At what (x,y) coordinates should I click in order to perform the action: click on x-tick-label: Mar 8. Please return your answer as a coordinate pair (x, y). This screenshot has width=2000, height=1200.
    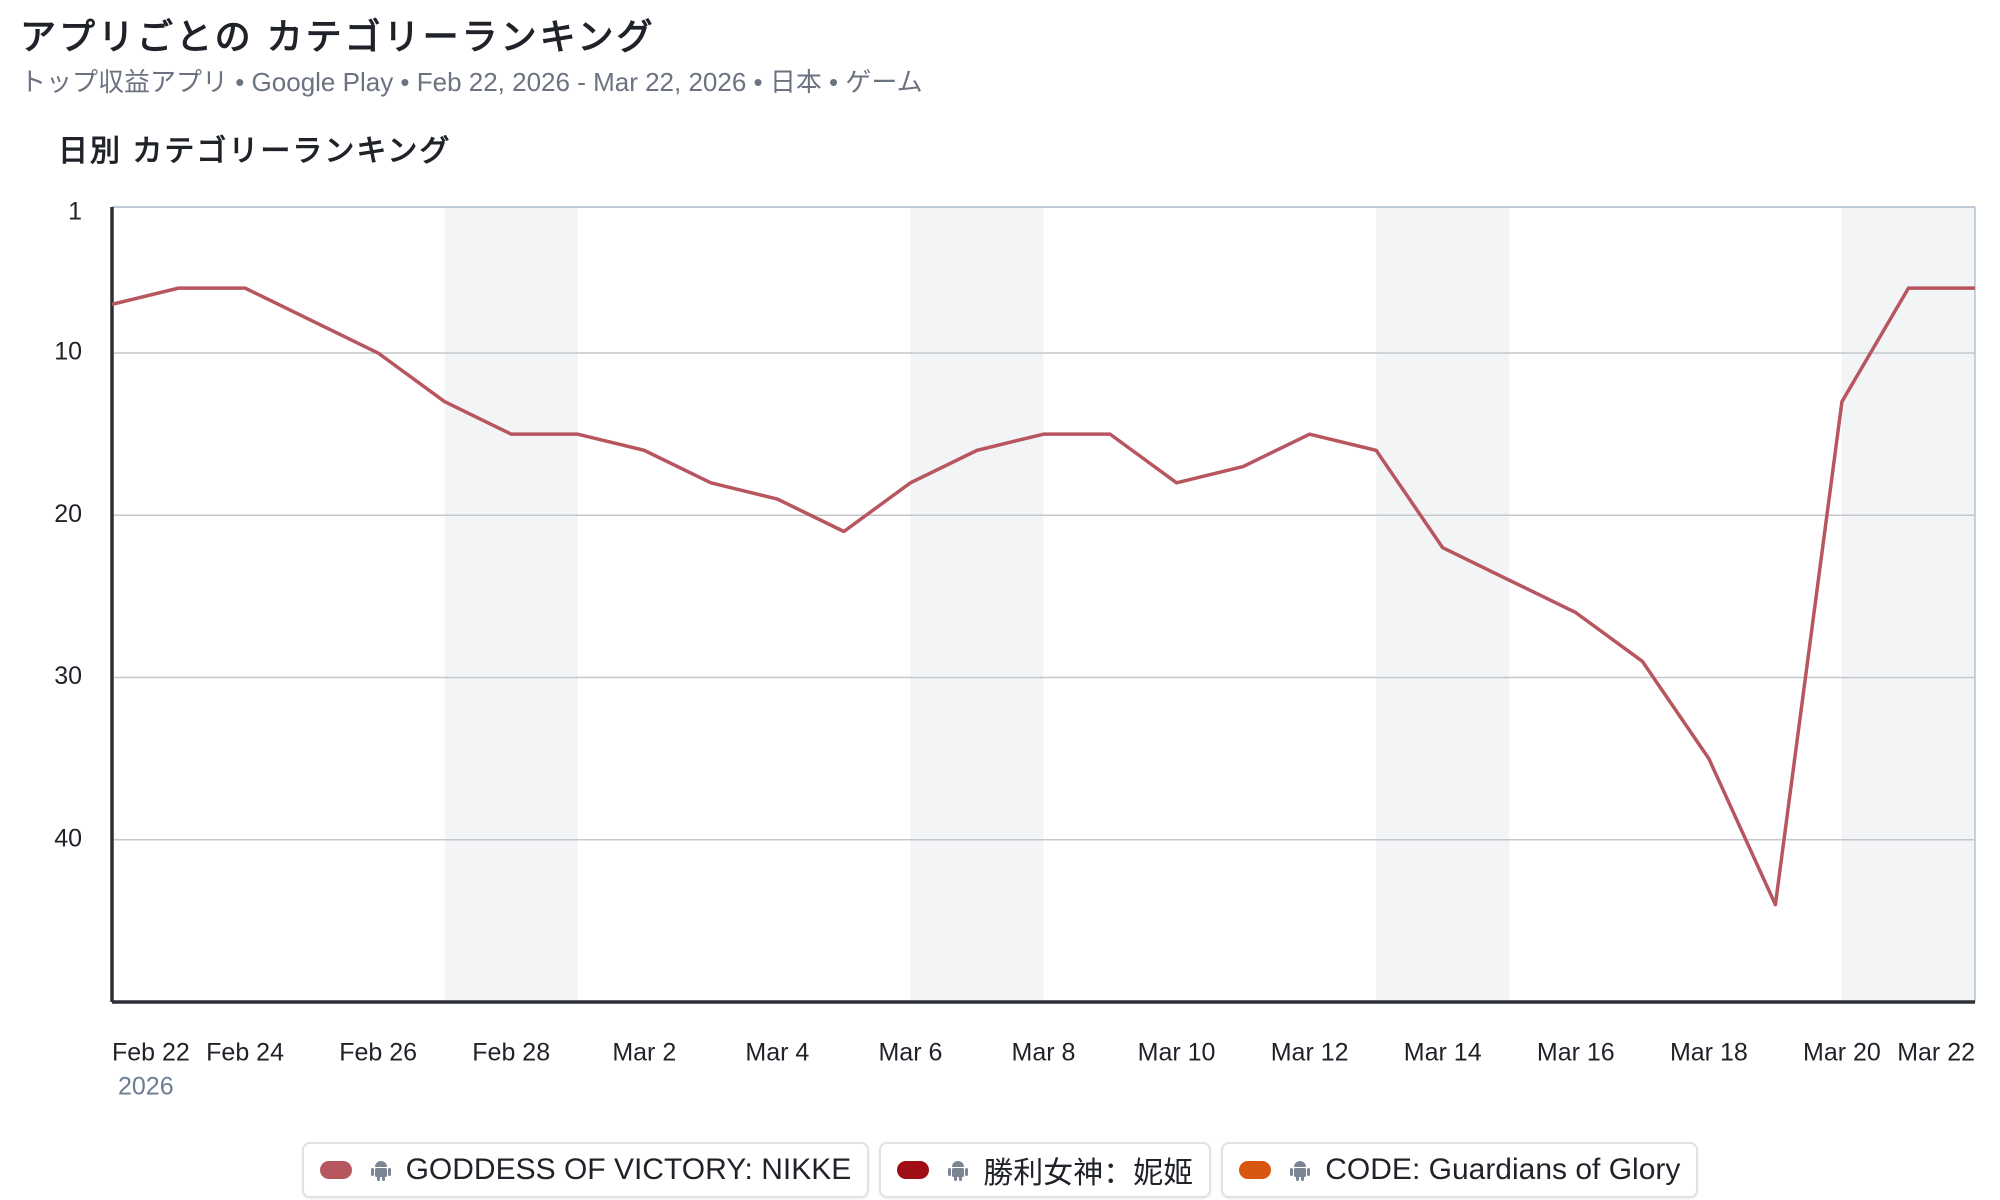
    Looking at the image, I should click on (1044, 1053).